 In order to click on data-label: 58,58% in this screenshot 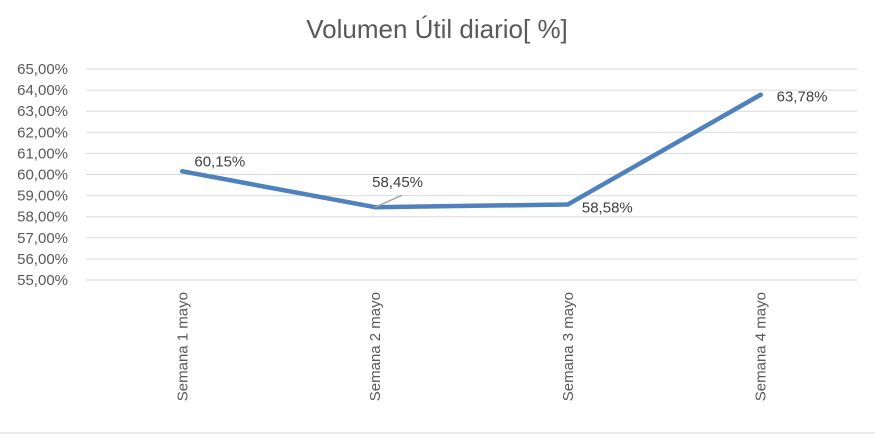, I will do `click(607, 207)`.